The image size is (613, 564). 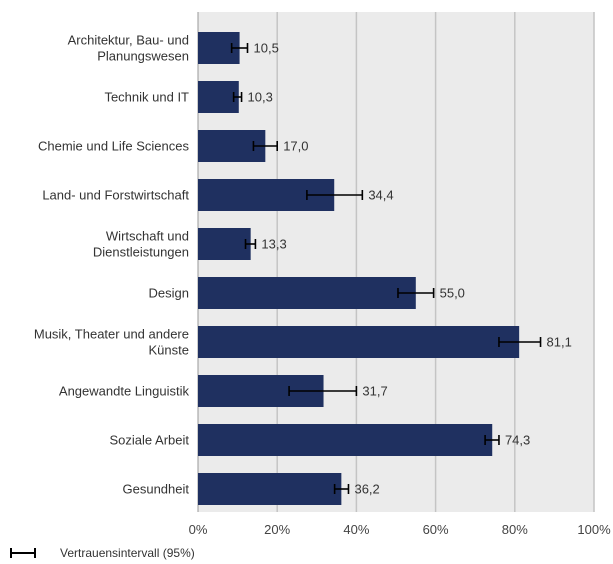 I want to click on x-tick-label: 60%, so click(x=436, y=529).